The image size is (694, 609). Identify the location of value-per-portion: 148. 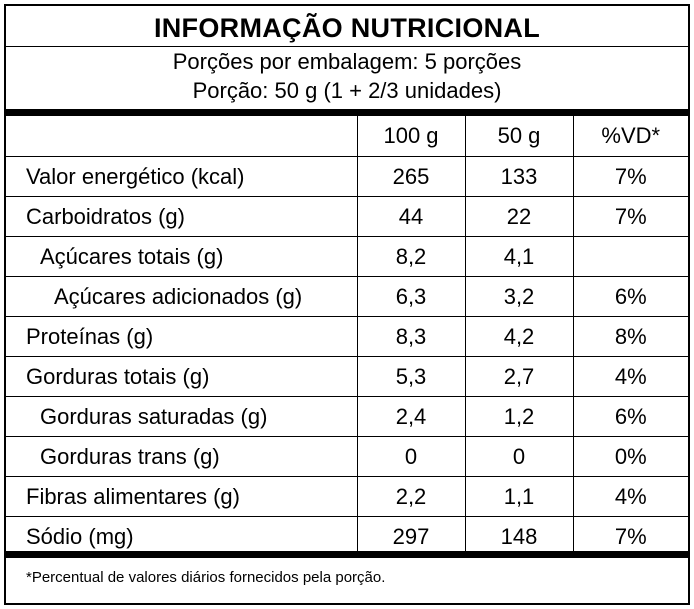
(518, 536).